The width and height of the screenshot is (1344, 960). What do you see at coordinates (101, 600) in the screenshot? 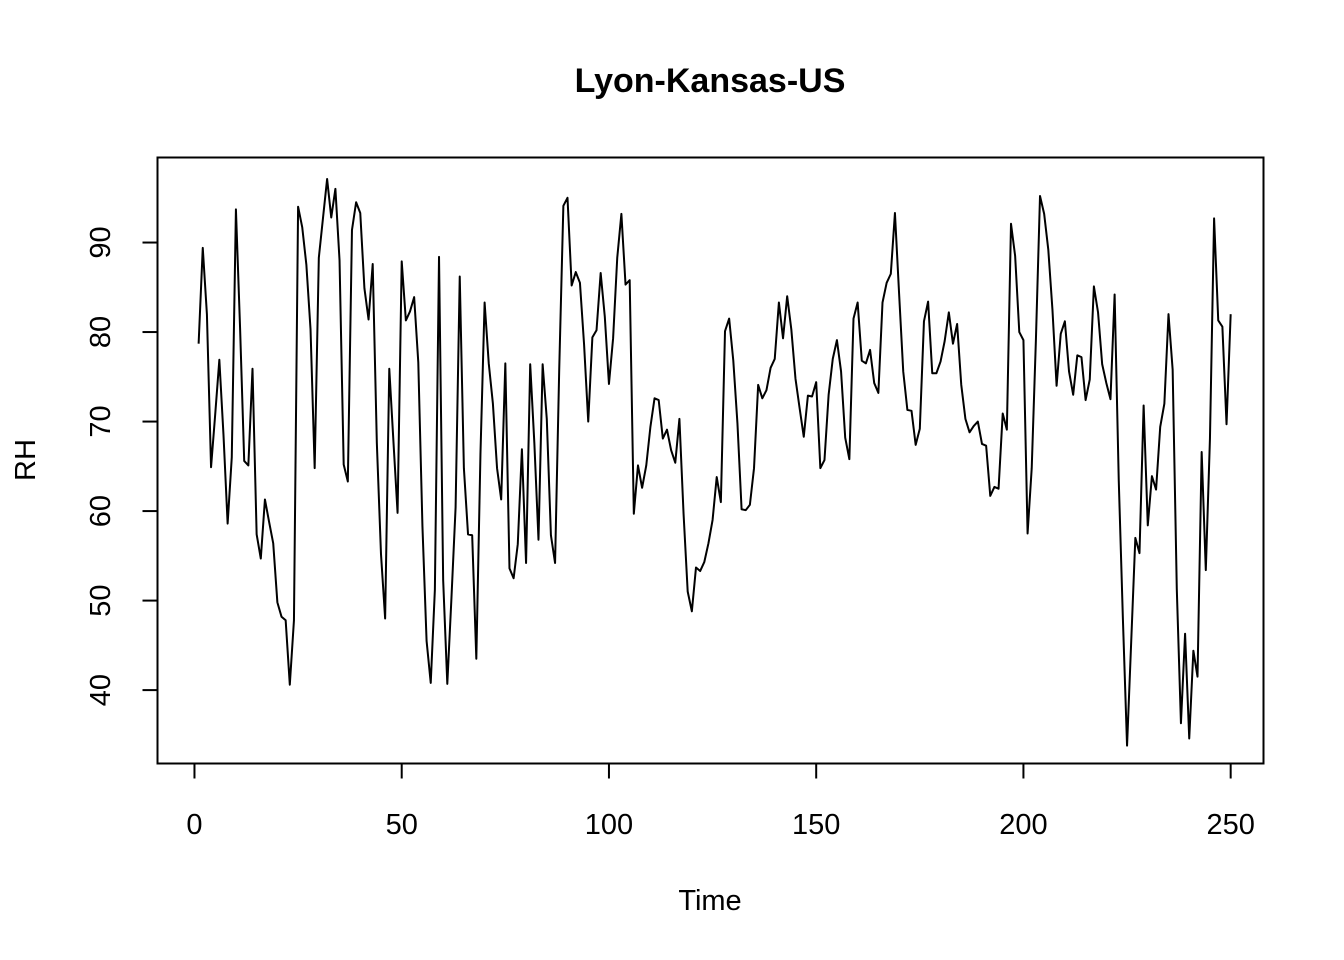
I see `y-tick-label: 50` at bounding box center [101, 600].